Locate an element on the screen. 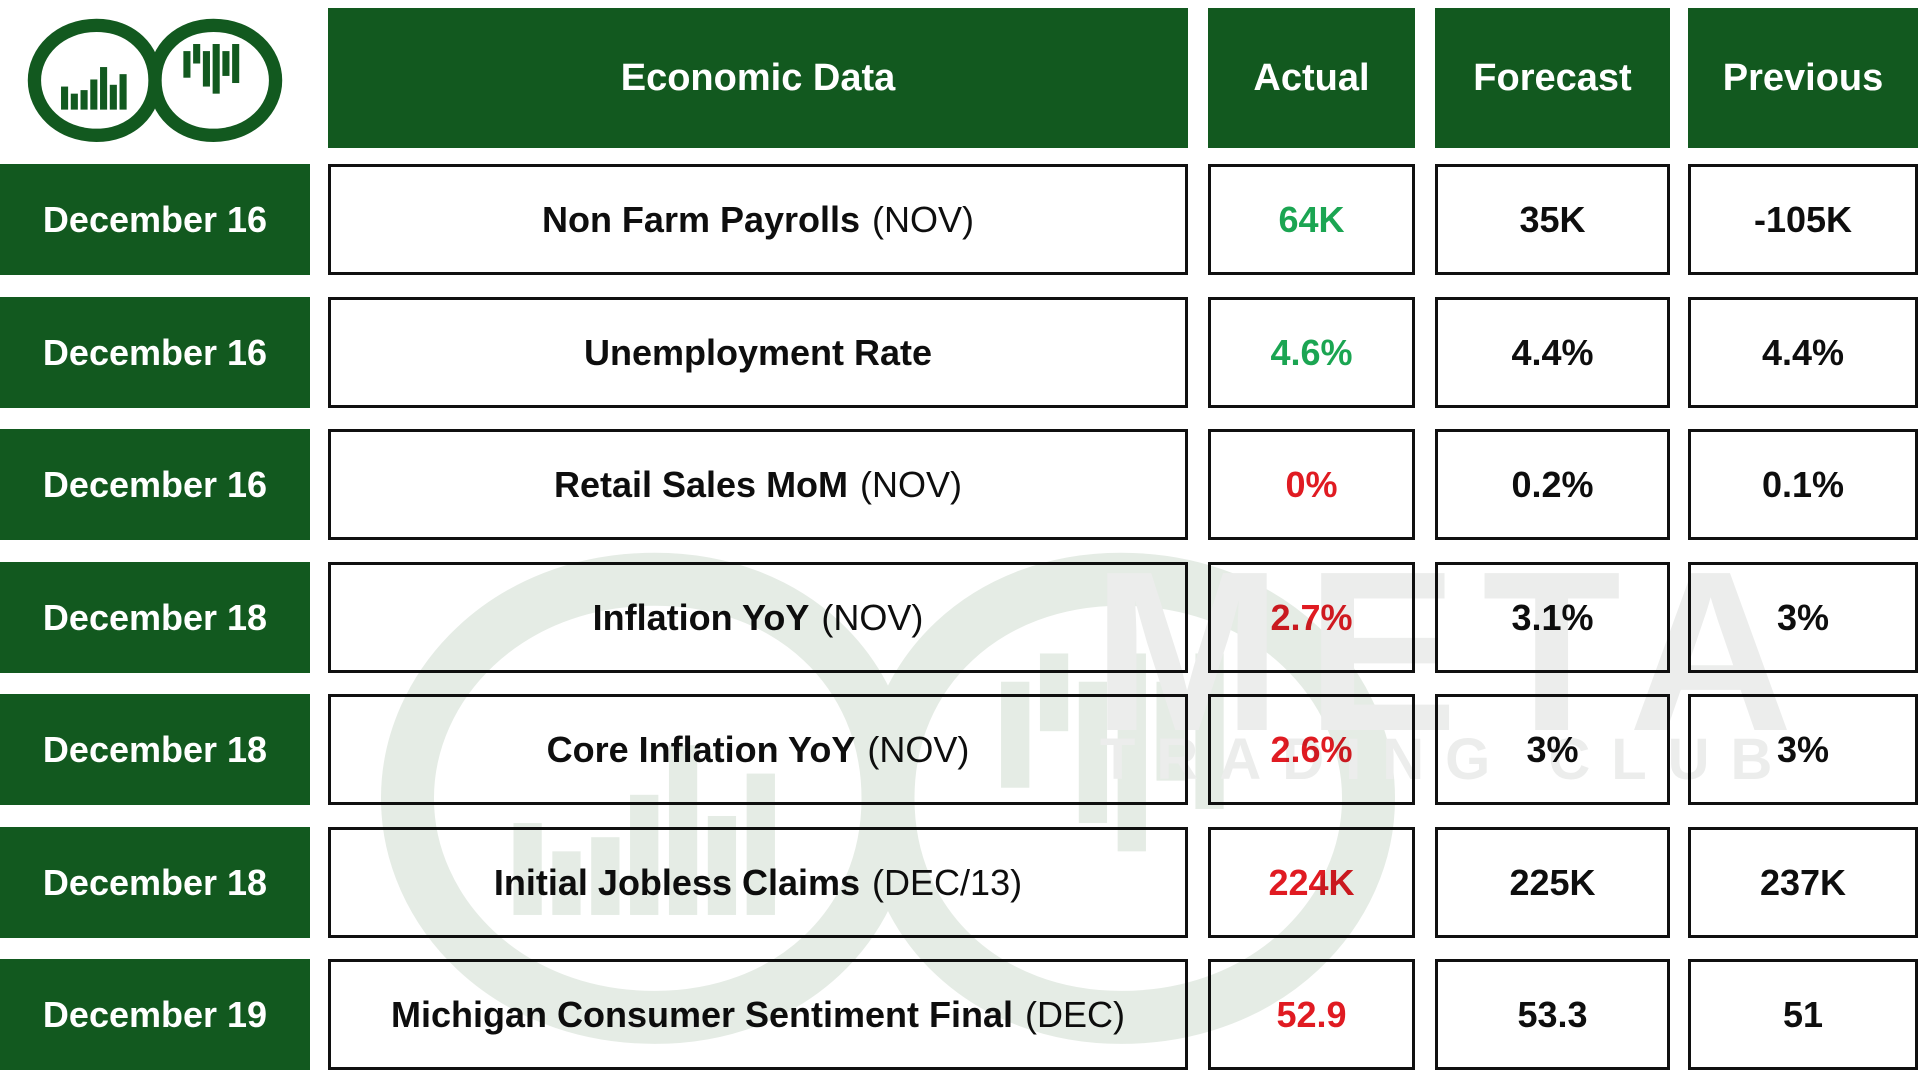 The width and height of the screenshot is (1920, 1080). previous-value: 237K is located at coordinates (1803, 882).